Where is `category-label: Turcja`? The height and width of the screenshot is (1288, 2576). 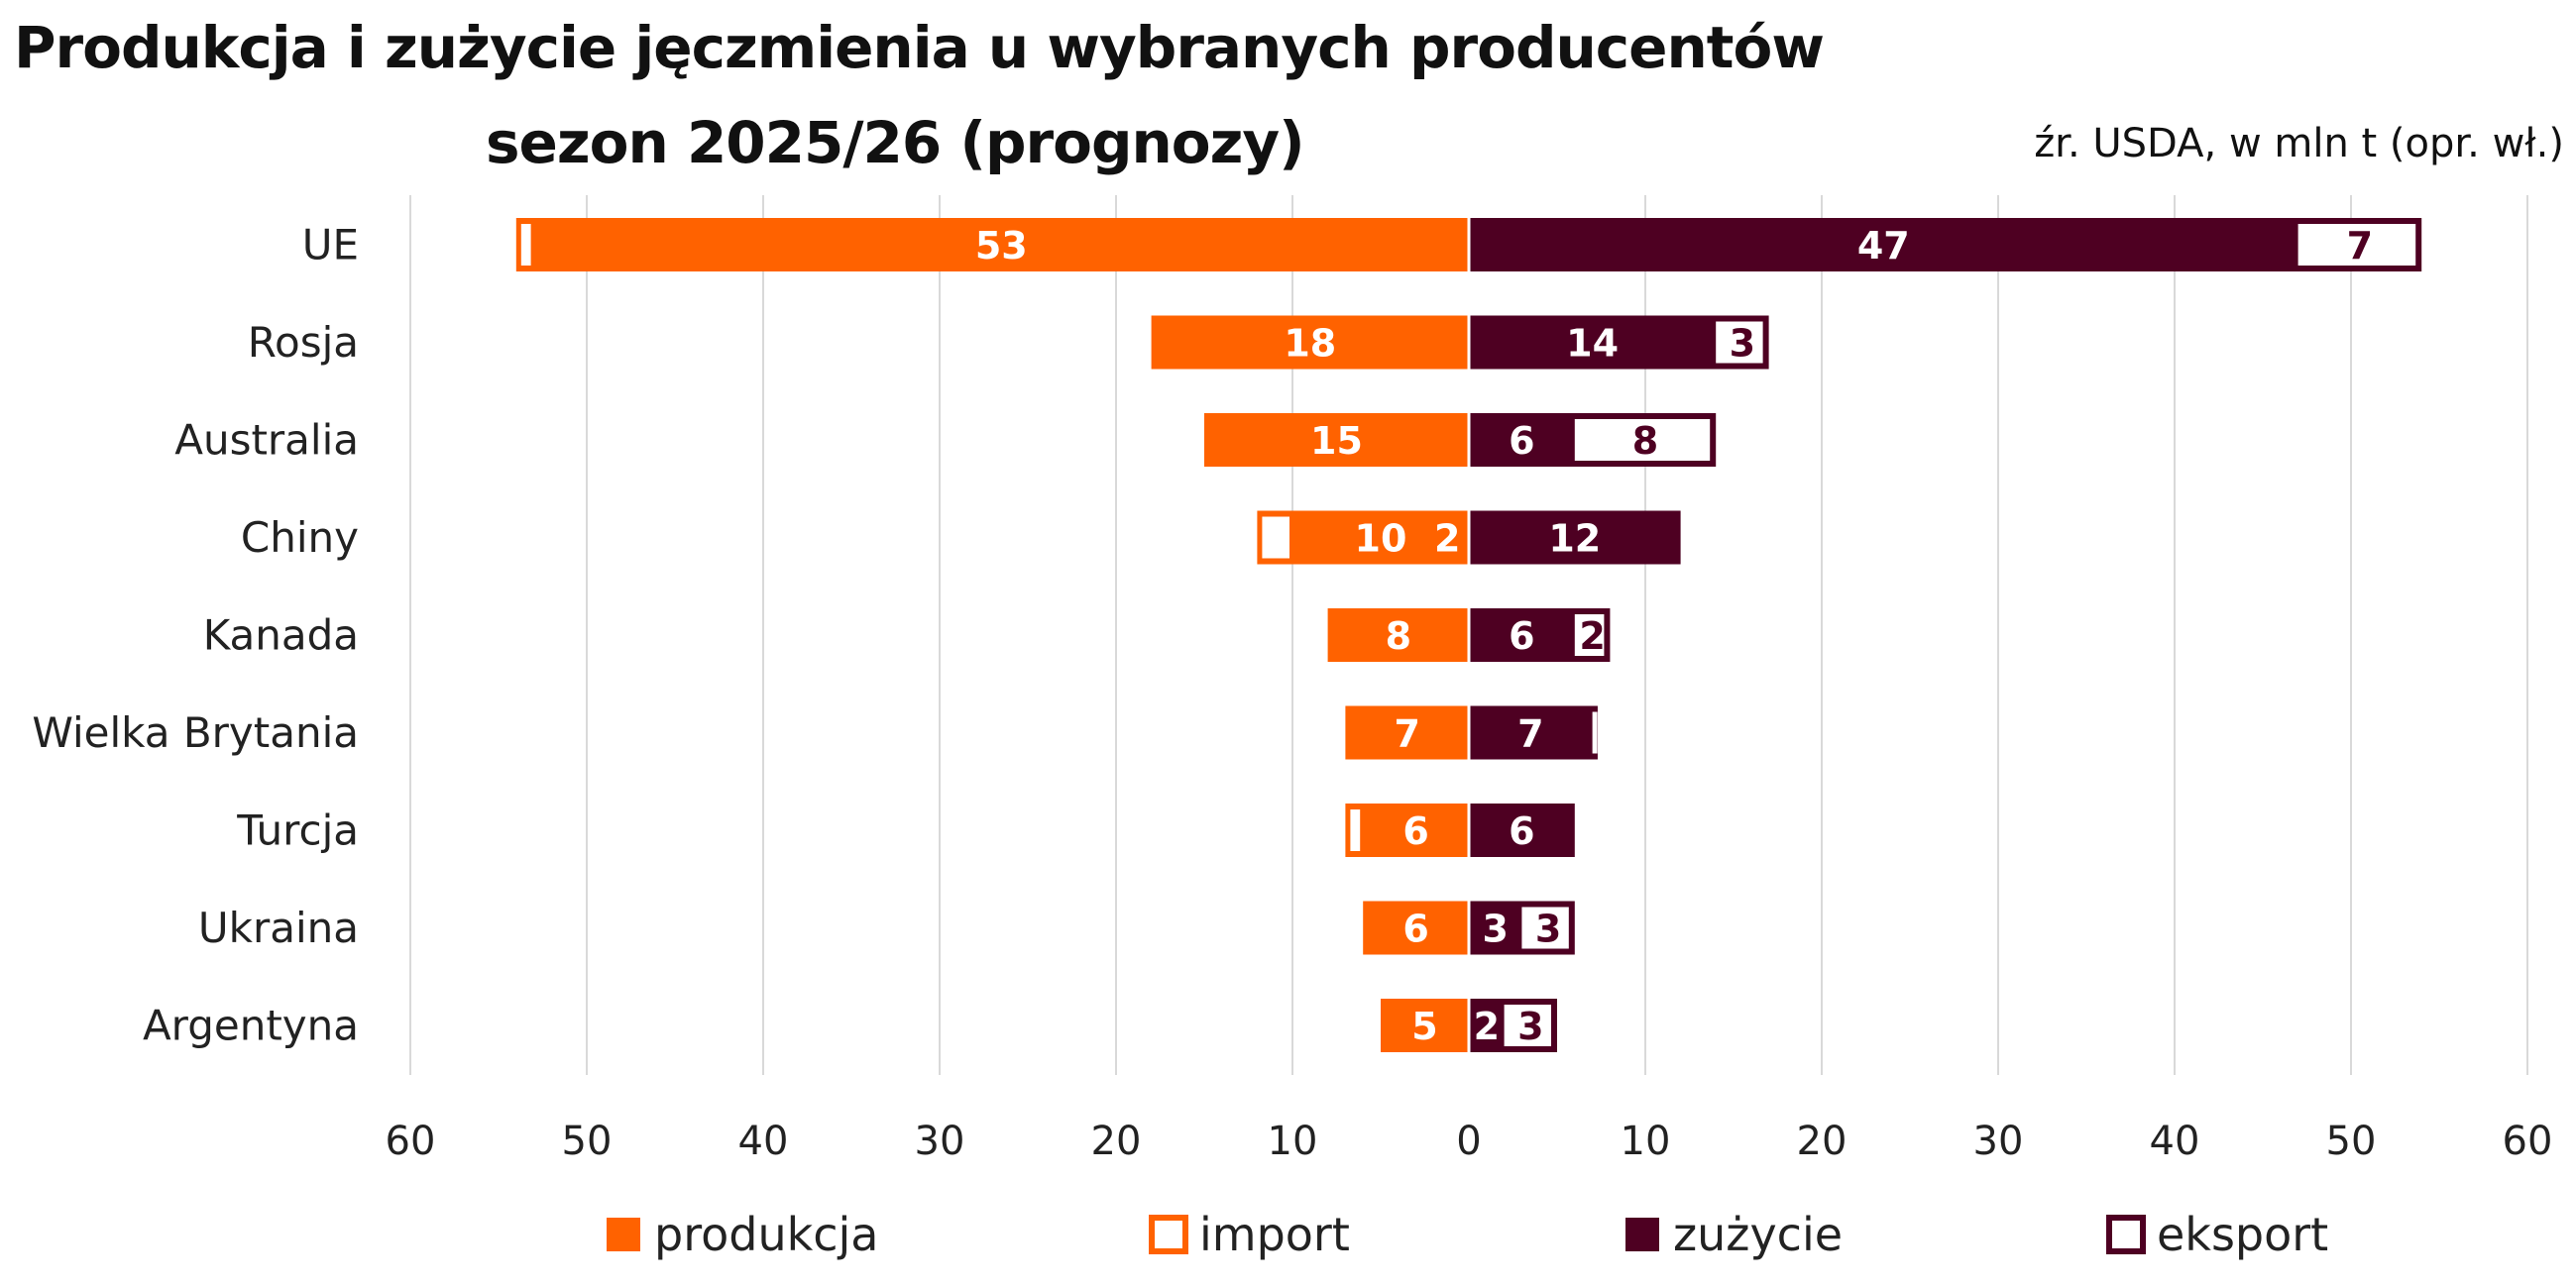 category-label: Turcja is located at coordinates (297, 830).